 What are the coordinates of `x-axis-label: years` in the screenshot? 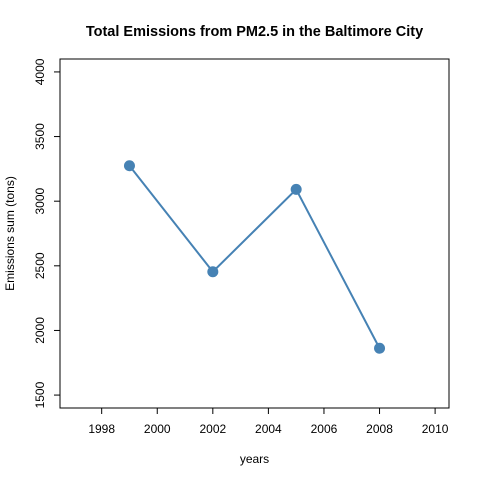 It's located at (254, 459).